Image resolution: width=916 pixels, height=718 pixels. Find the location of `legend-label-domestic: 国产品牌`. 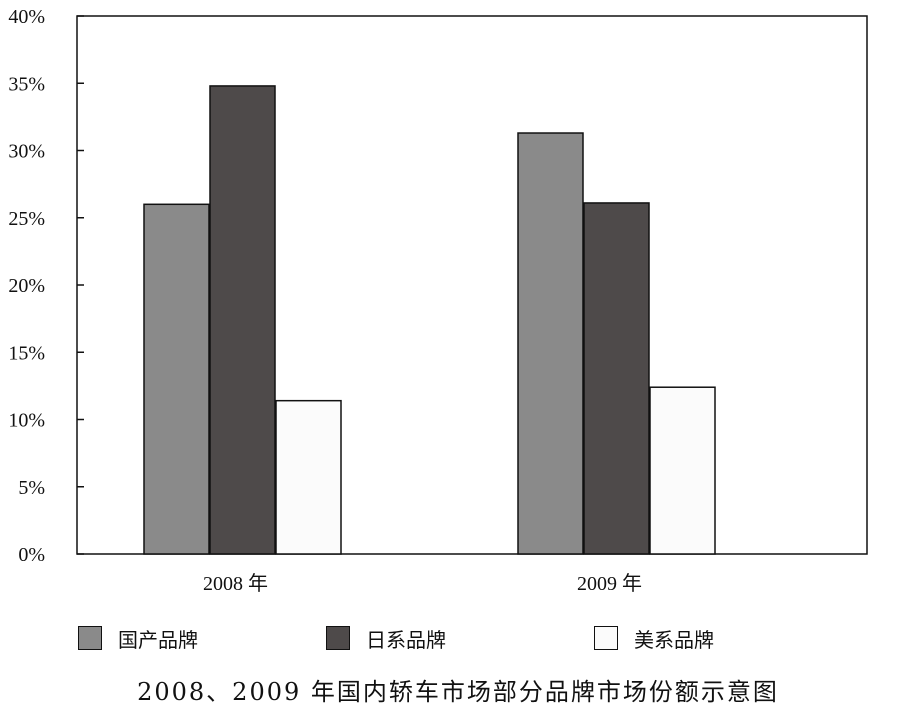

legend-label-domestic: 国产品牌 is located at coordinates (158, 639).